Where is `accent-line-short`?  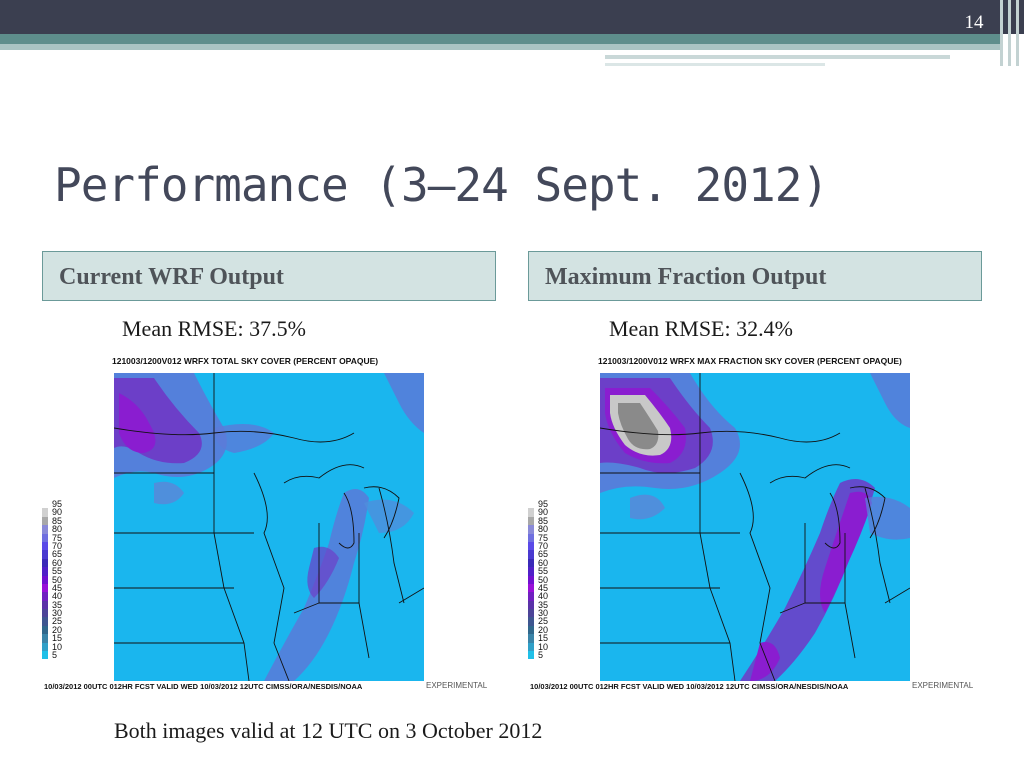 accent-line-short is located at coordinates (715, 64).